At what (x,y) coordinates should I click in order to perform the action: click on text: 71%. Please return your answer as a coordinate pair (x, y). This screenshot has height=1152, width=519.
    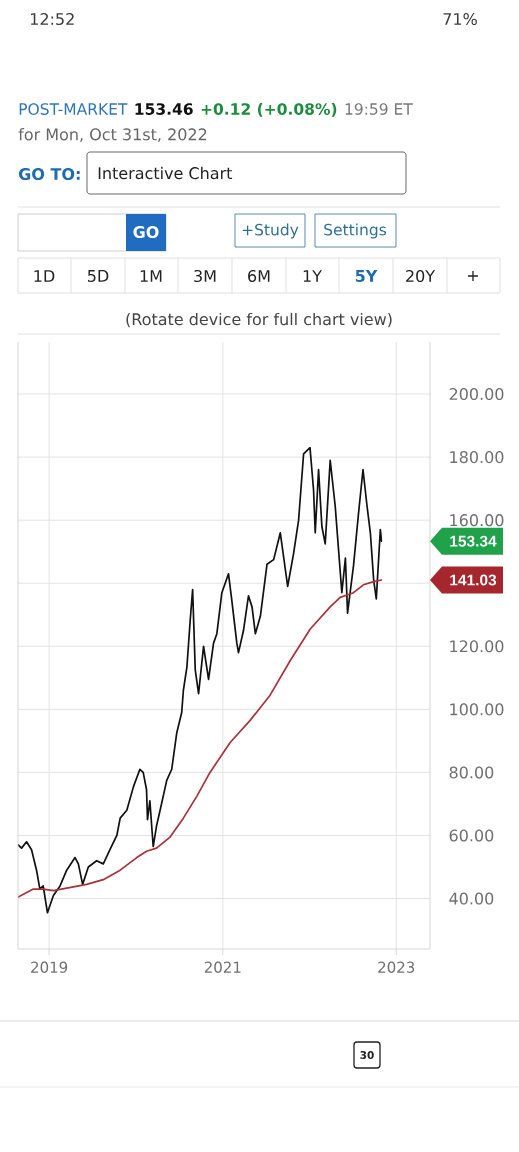
    Looking at the image, I should click on (460, 19).